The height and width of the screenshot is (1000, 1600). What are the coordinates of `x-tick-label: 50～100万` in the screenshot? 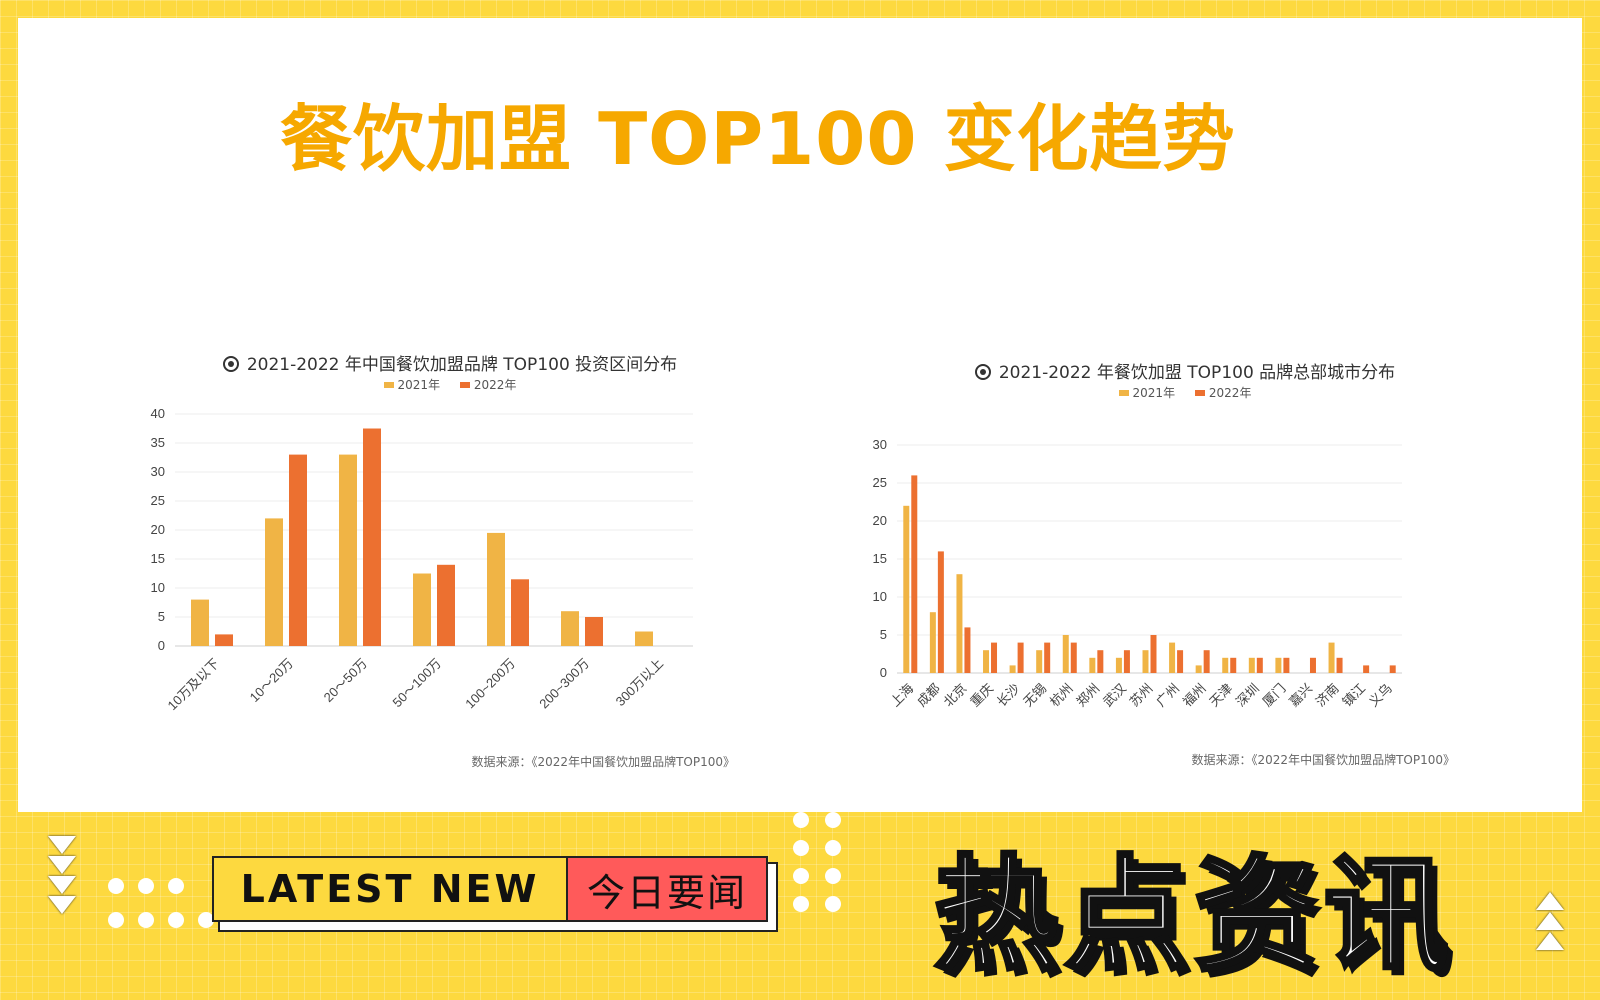 It's located at (417, 683).